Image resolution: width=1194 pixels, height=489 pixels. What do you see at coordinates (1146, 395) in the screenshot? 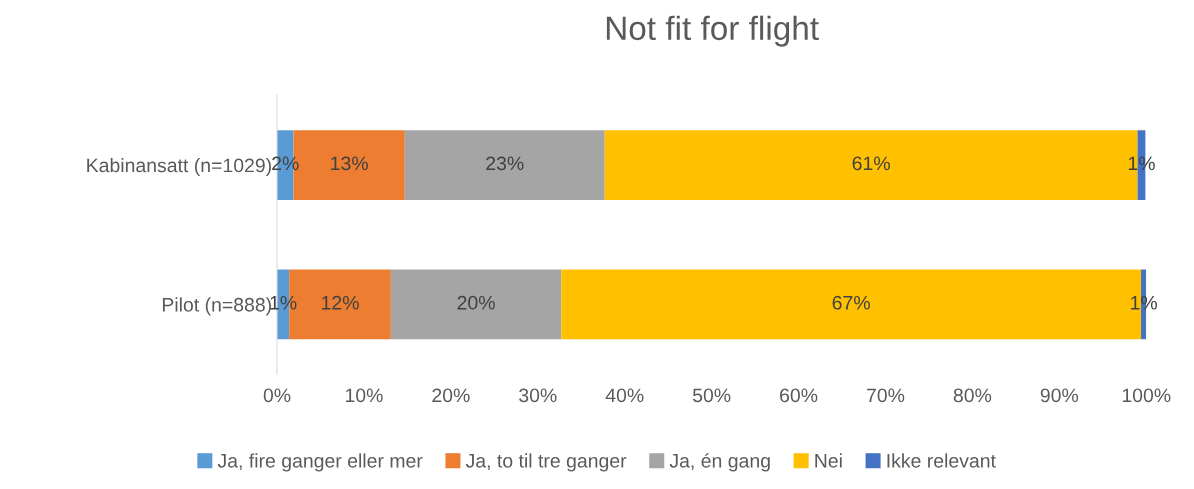
I see `x-tick-label: 100%` at bounding box center [1146, 395].